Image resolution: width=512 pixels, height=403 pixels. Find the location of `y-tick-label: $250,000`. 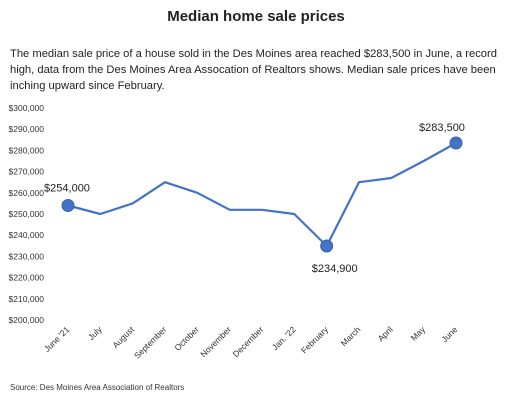

y-tick-label: $250,000 is located at coordinates (27, 214).